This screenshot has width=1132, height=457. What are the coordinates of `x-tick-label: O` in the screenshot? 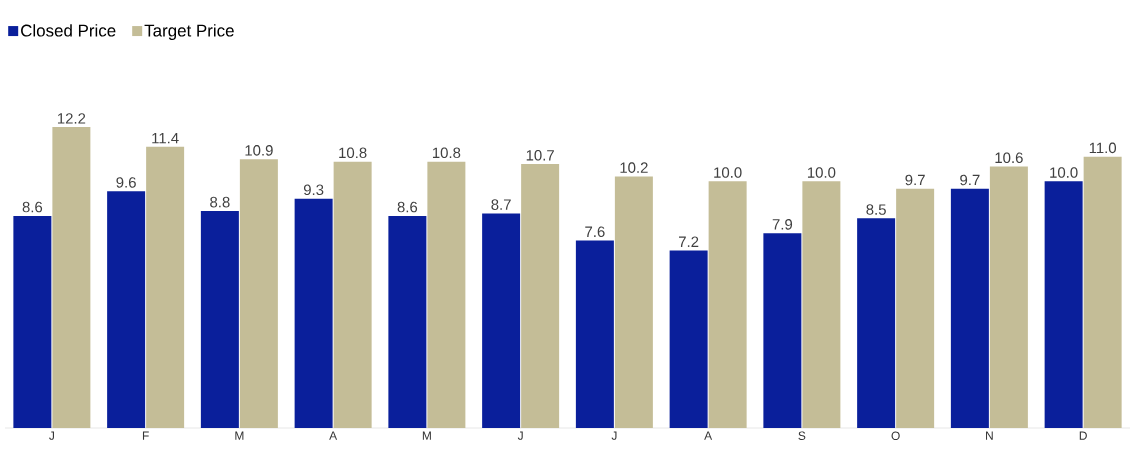 It's located at (895, 435).